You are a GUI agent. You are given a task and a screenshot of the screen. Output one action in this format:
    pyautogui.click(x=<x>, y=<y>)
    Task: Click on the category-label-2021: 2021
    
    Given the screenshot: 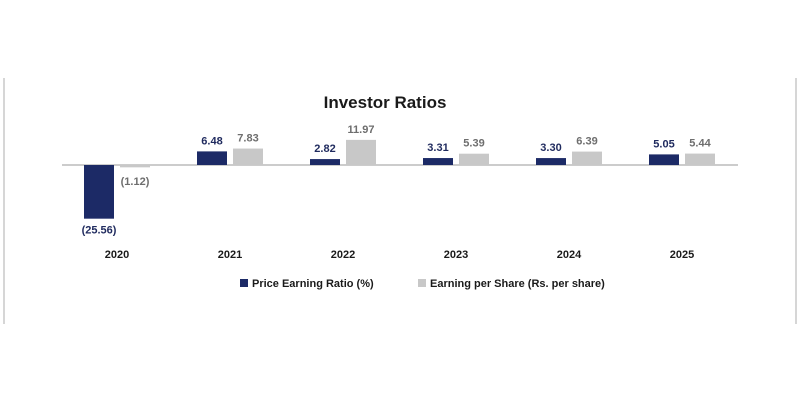 What is the action you would take?
    pyautogui.click(x=230, y=255)
    